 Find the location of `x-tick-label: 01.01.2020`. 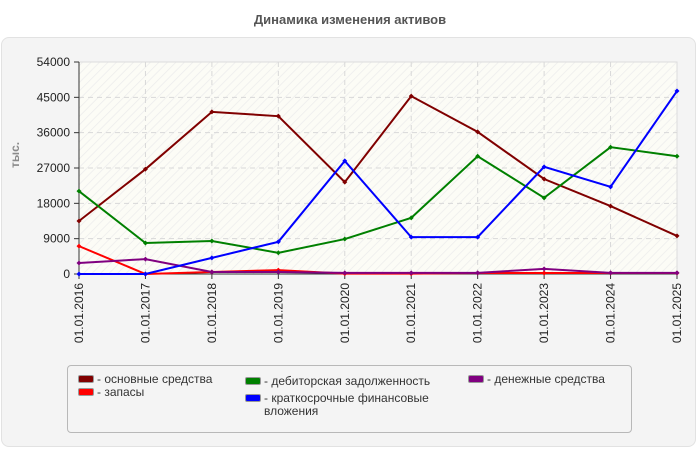

x-tick-label: 01.01.2020 is located at coordinates (345, 313).